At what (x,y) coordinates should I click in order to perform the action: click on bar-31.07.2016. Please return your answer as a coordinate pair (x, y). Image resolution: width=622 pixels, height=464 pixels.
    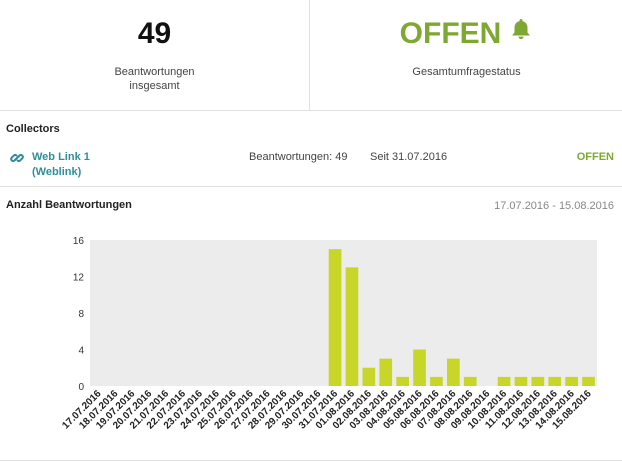
    Looking at the image, I should click on (335, 317).